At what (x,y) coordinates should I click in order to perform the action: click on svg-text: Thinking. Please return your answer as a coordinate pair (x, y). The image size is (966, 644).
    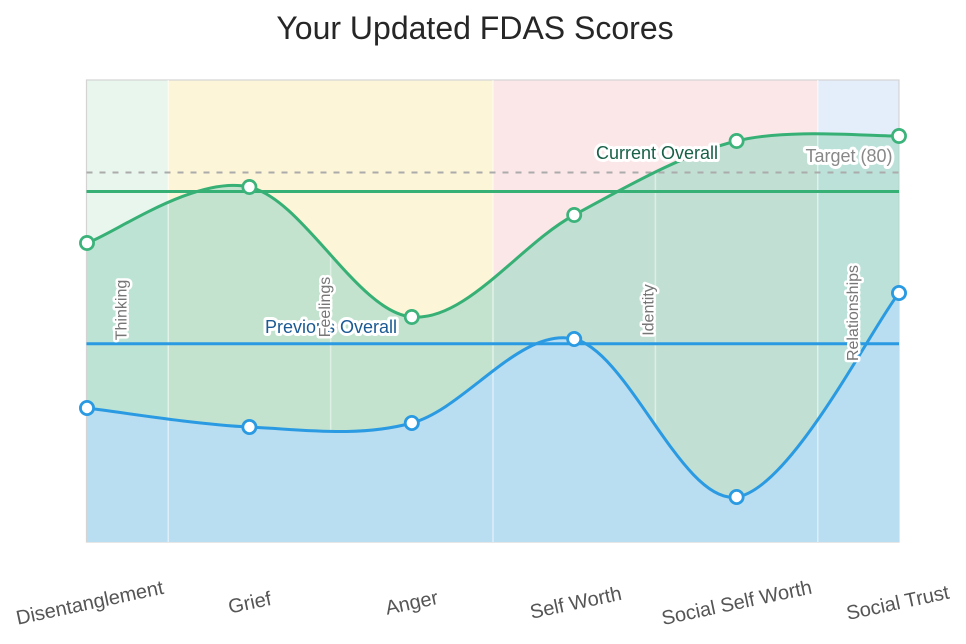
    Looking at the image, I should click on (122, 310).